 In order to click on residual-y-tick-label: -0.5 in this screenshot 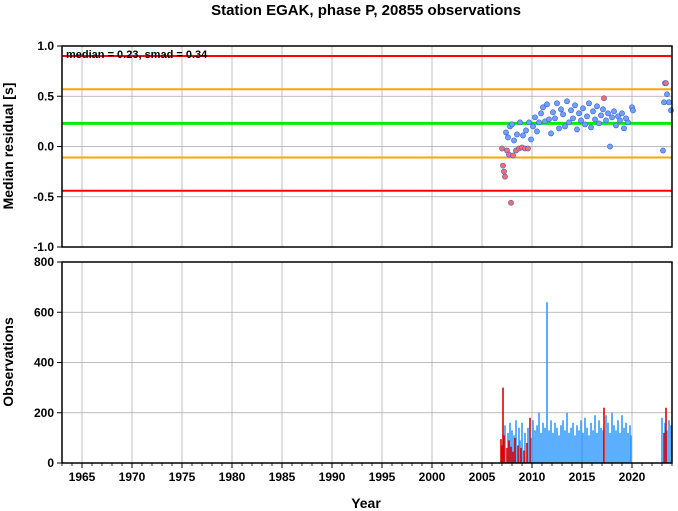, I will do `click(43, 197)`.